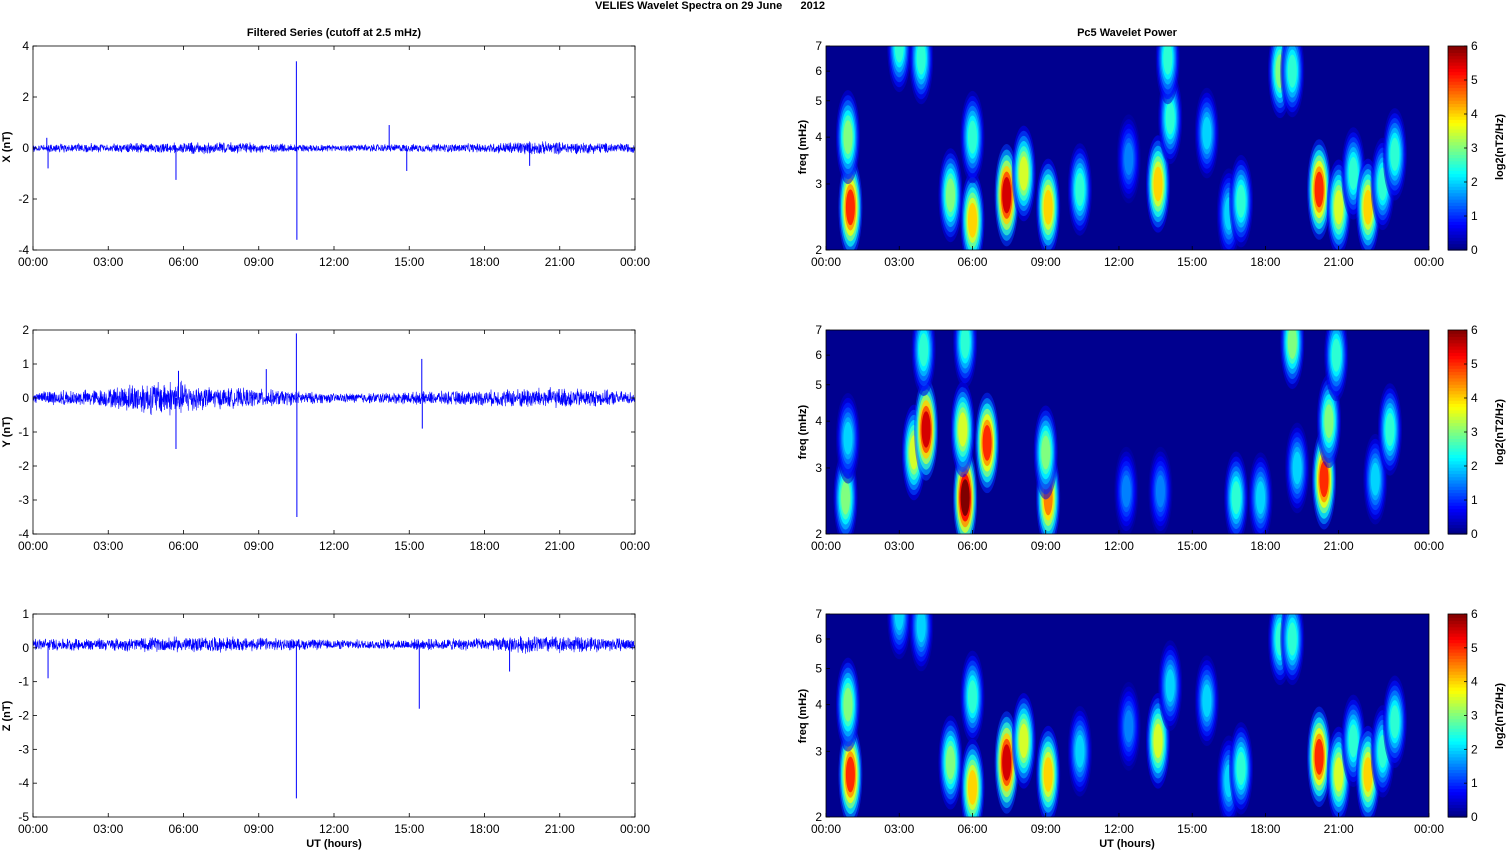 The image size is (1511, 851). I want to click on x-wavelet-ylabel: freq (mHz), so click(803, 146).